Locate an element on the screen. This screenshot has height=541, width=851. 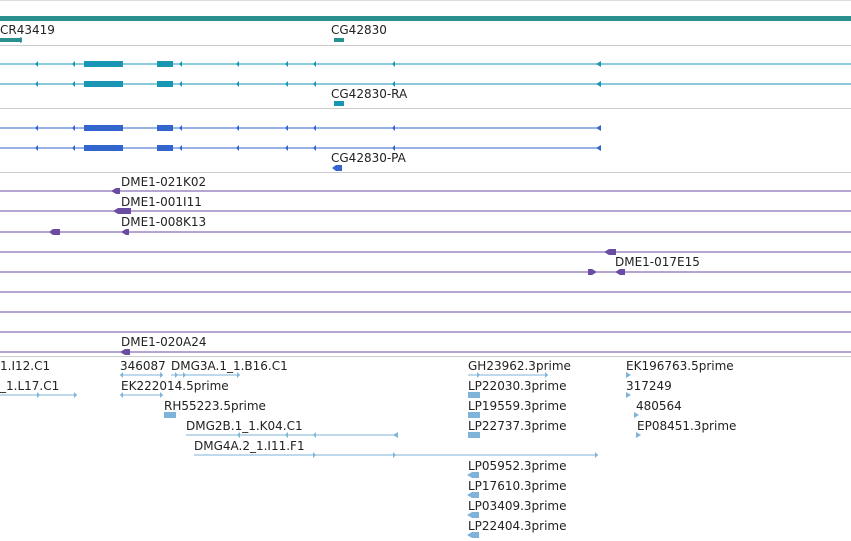
est-label: LP17610.3prime is located at coordinates (517, 486).